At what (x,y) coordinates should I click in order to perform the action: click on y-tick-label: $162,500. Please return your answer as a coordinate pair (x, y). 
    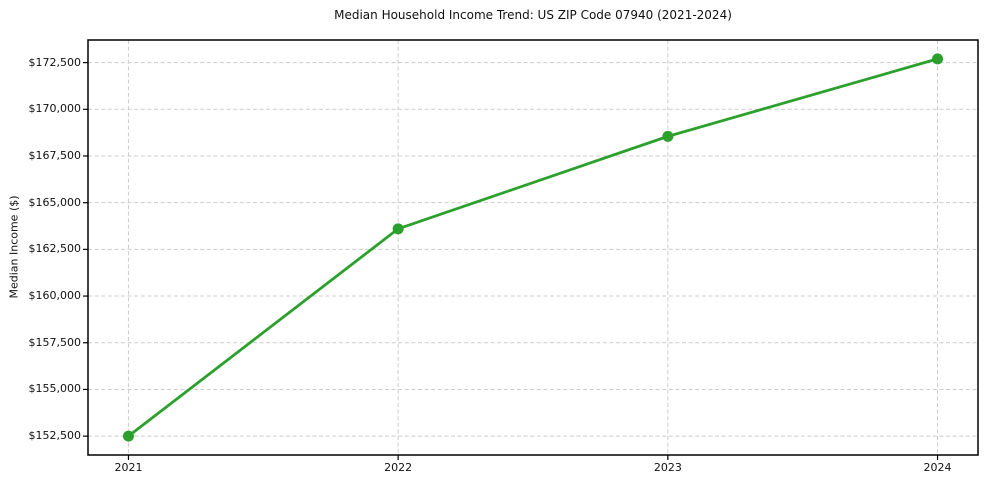
    Looking at the image, I should click on (55, 249).